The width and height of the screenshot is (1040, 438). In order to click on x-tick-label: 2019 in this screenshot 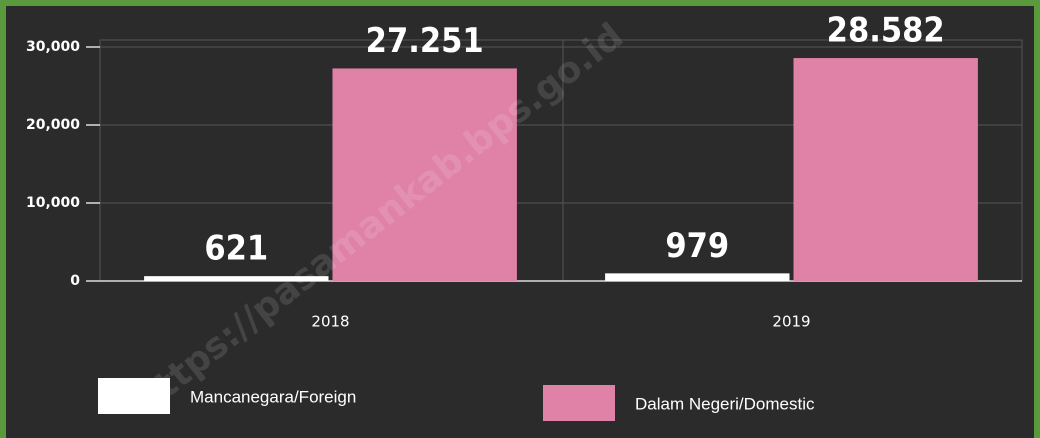, I will do `click(791, 322)`.